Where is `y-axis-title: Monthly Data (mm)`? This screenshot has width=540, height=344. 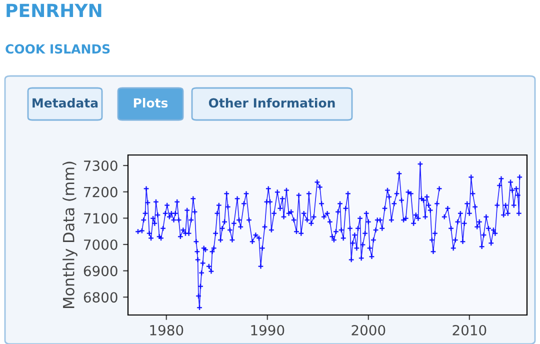
y-axis-title: Monthly Data (mm) is located at coordinates (70, 235).